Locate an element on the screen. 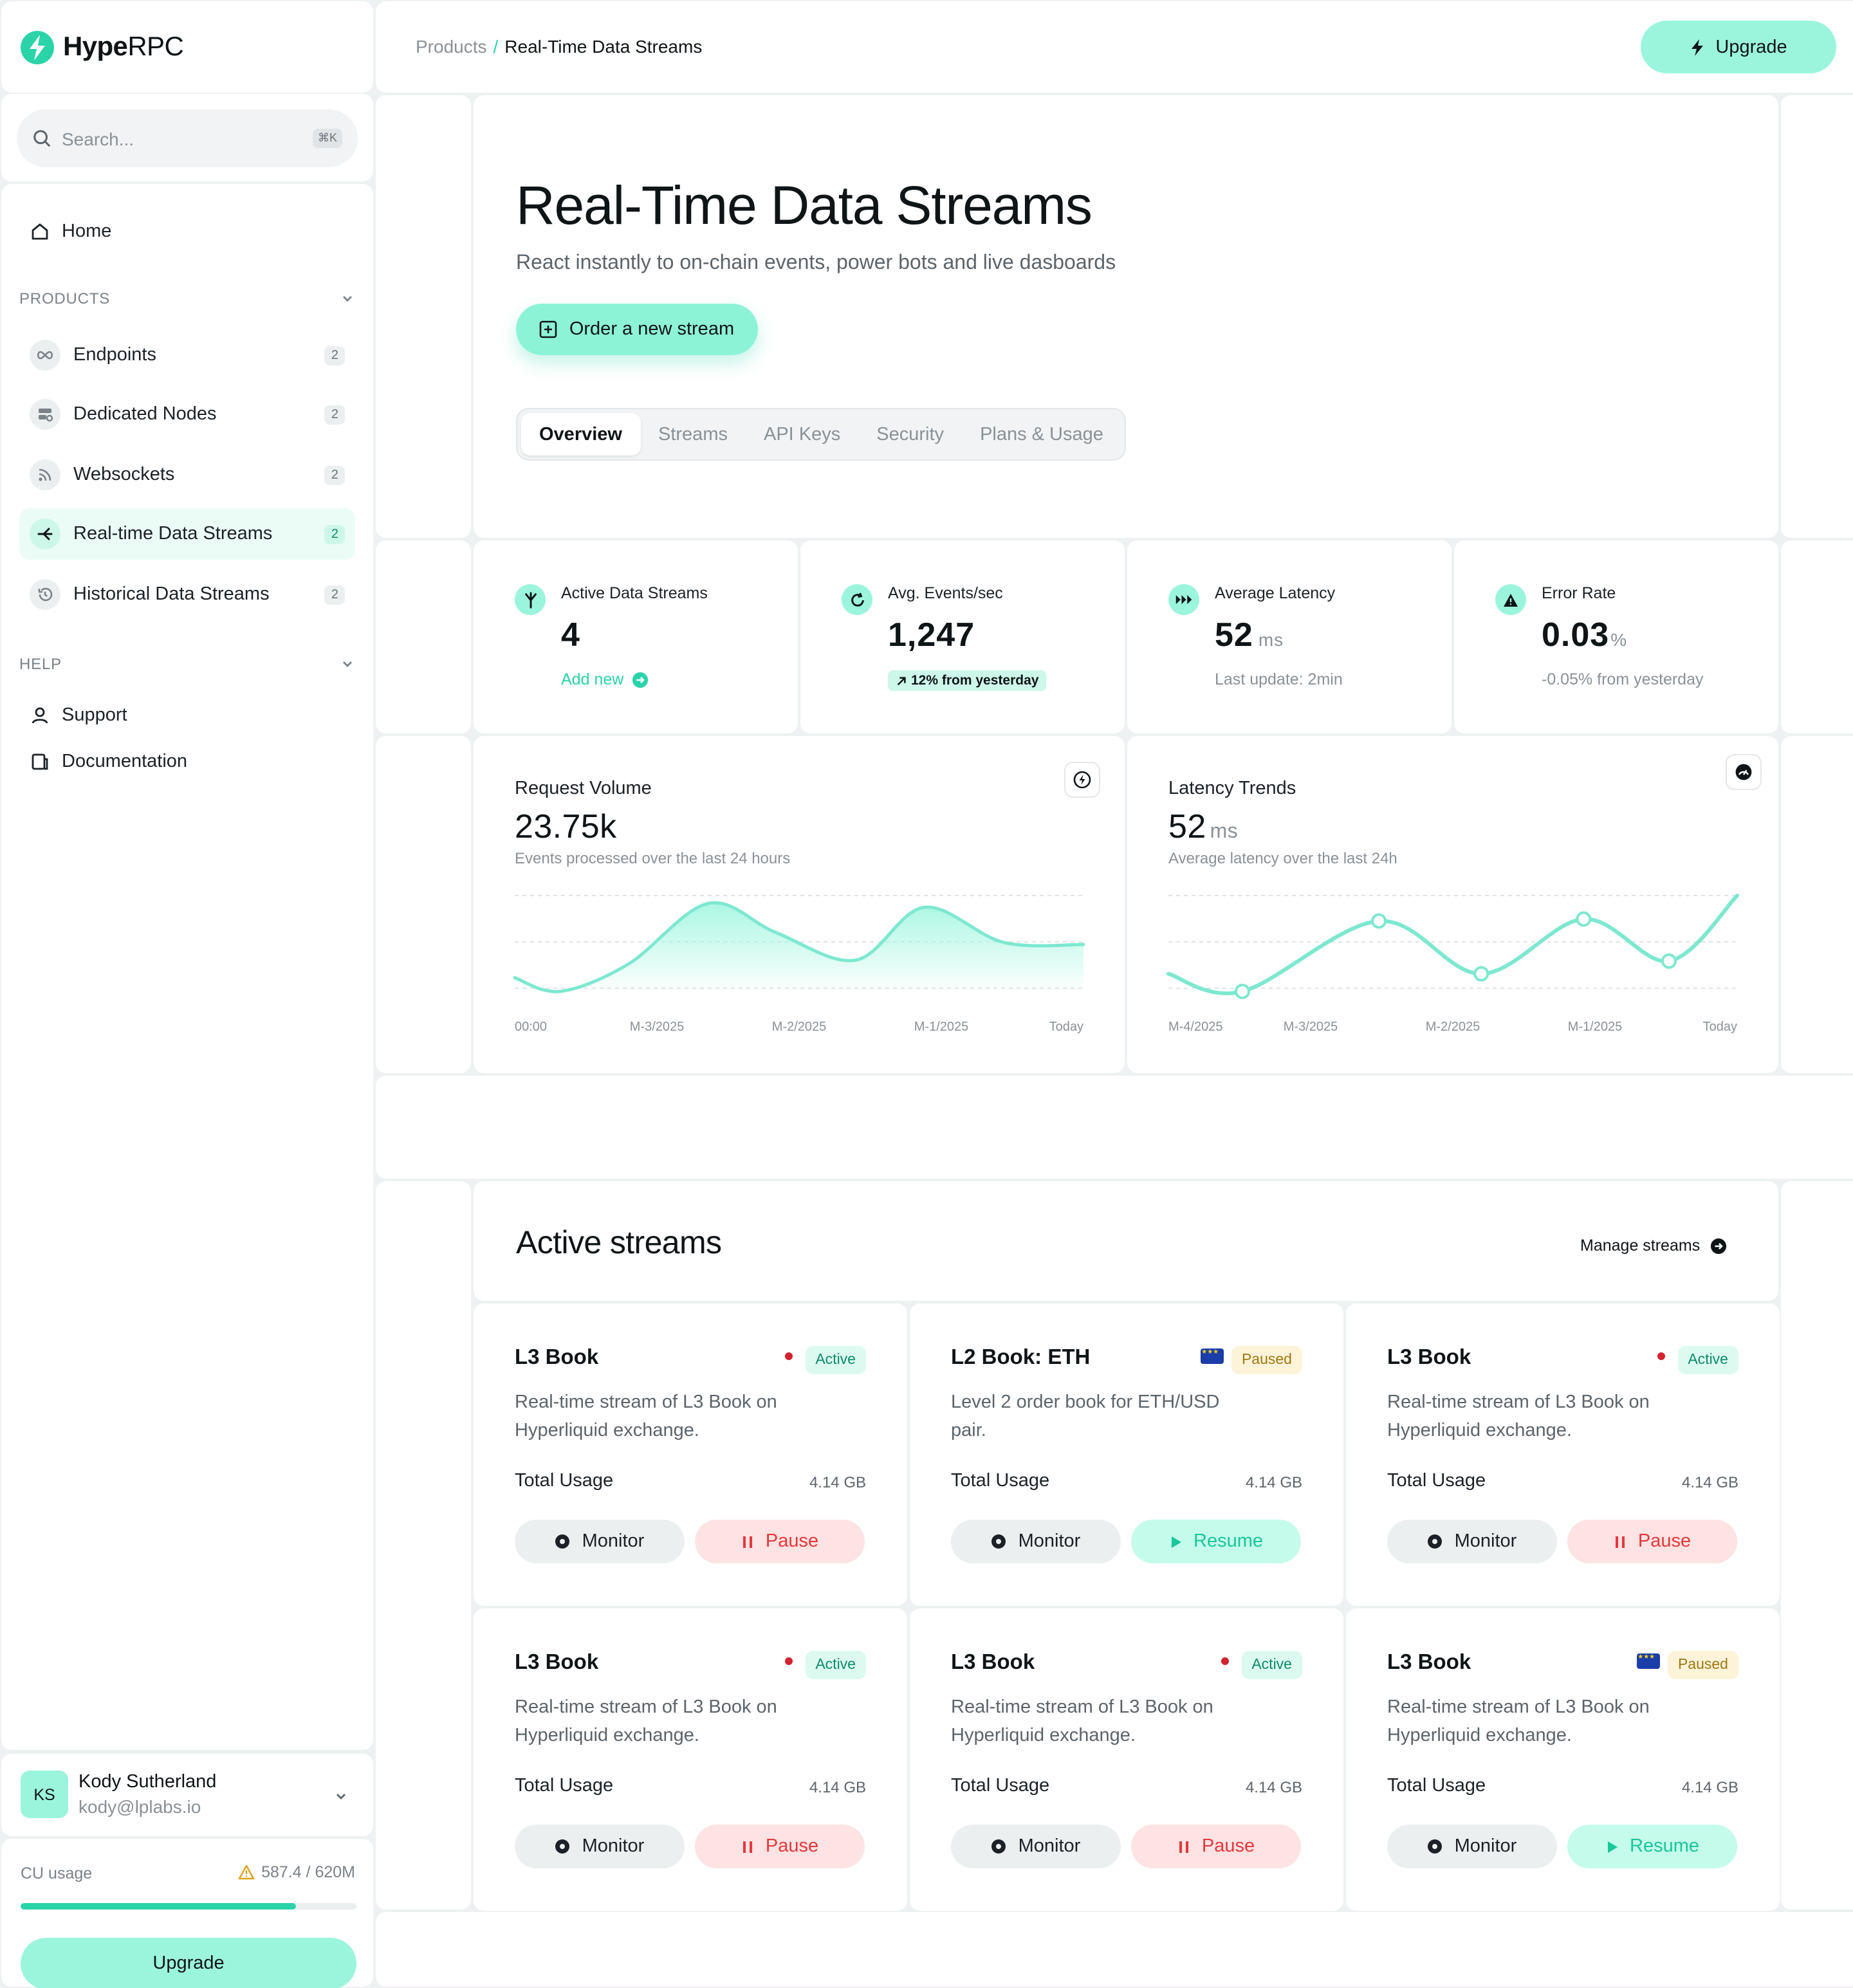 The height and width of the screenshot is (1988, 1853). sidebar-item-label: Dedicated Nodes is located at coordinates (145, 414).